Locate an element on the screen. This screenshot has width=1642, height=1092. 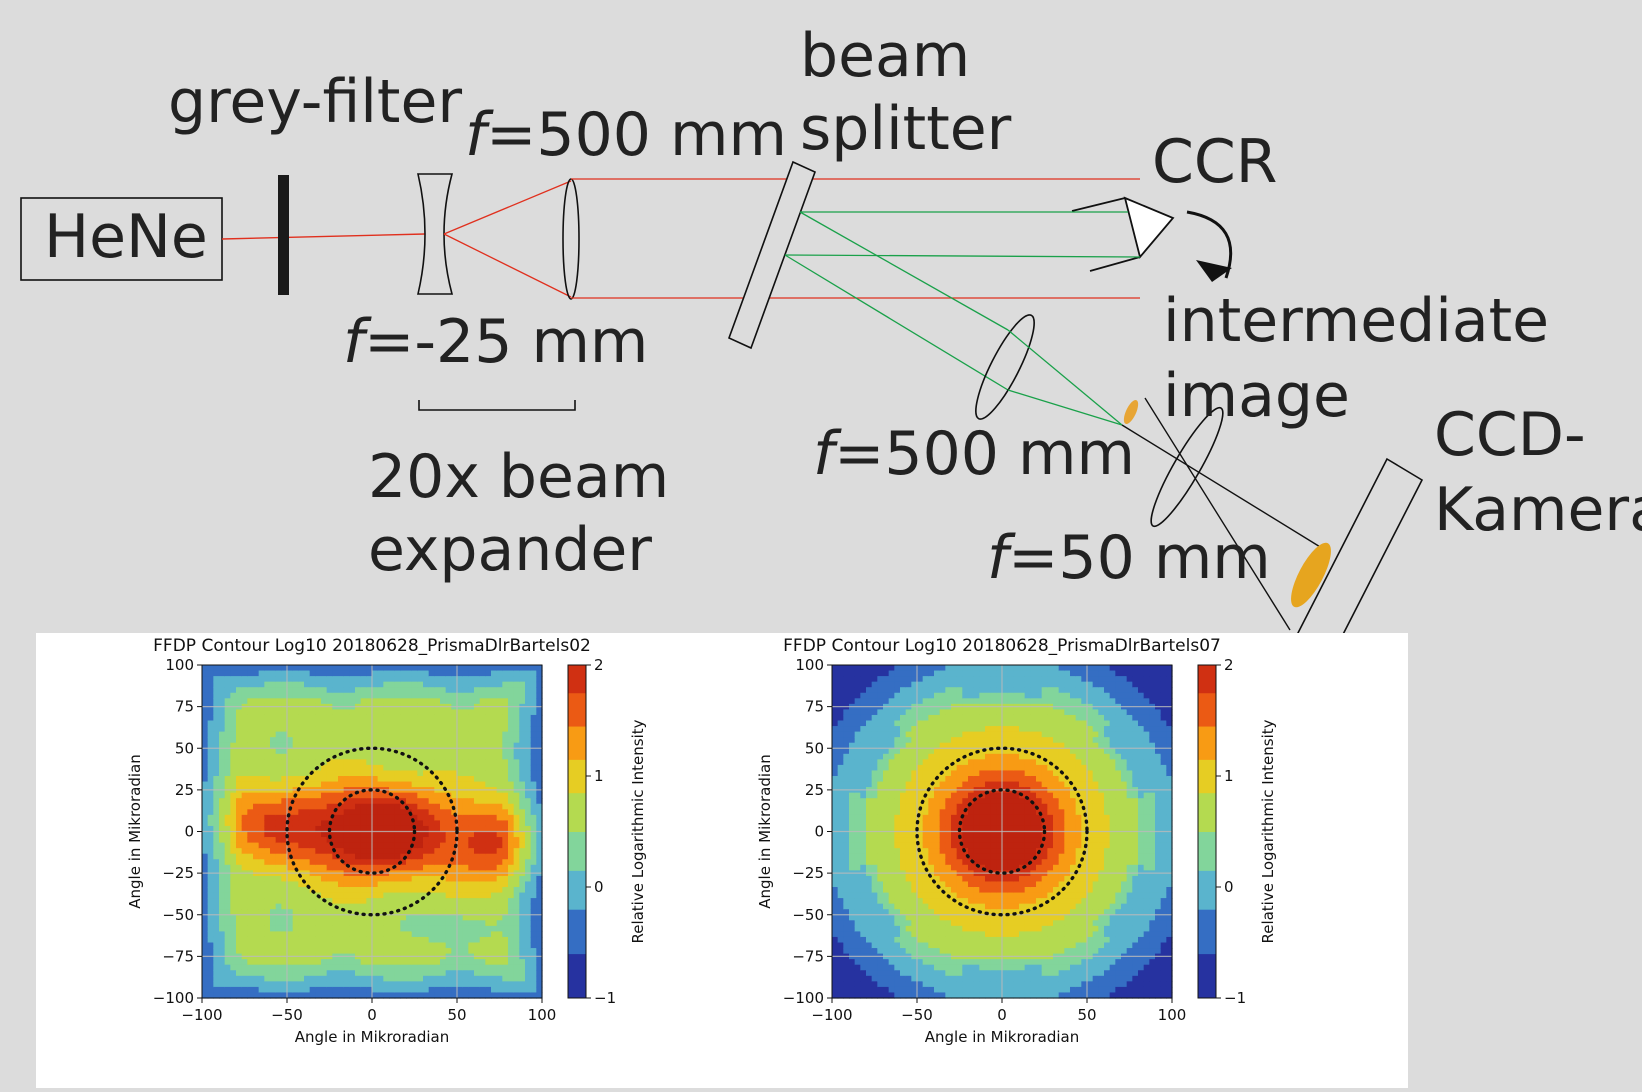
red-ray-lower-diverge is located at coordinates (507, 265).